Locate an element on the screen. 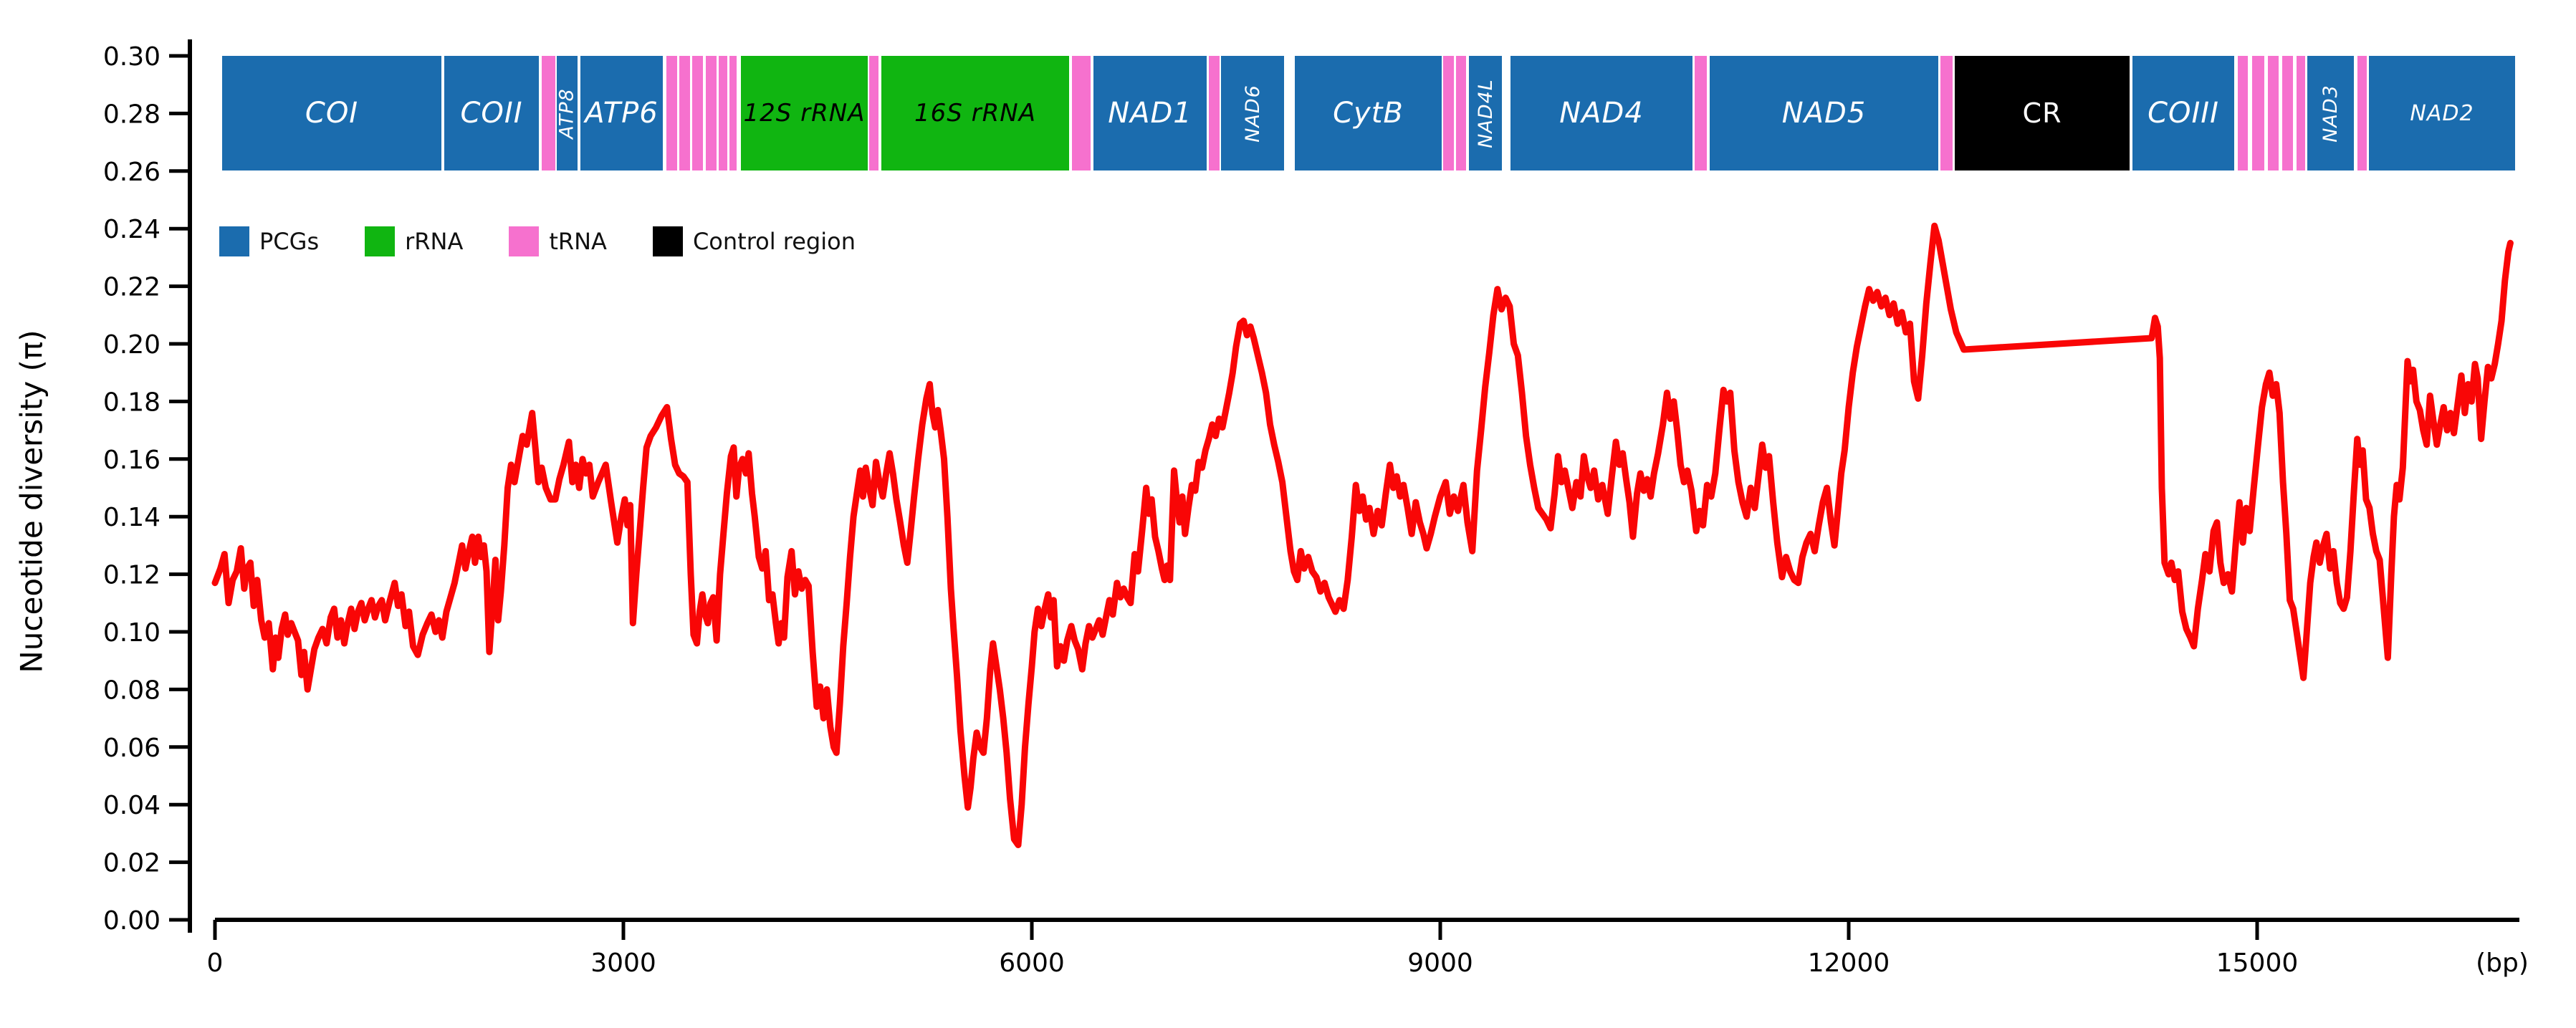 This screenshot has width=2576, height=1028. gene-block-coi: COI is located at coordinates (331, 113).